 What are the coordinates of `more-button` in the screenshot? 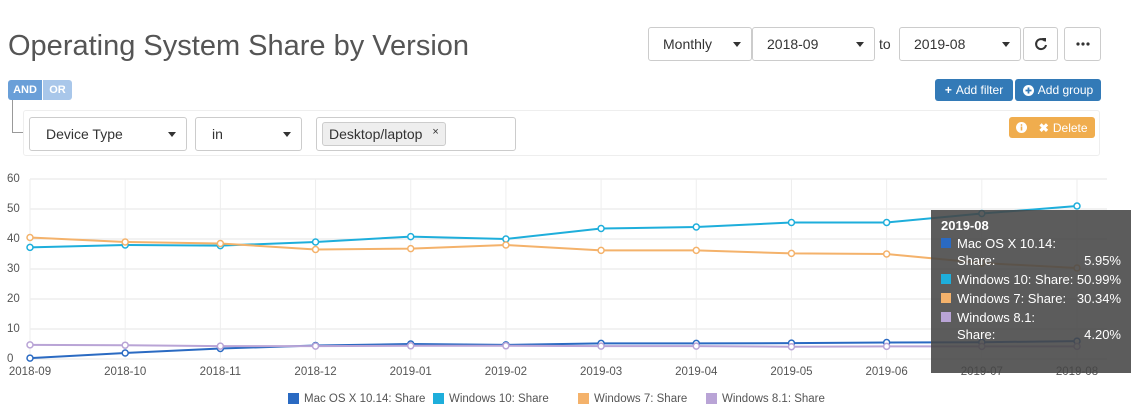 It's located at (1082, 44).